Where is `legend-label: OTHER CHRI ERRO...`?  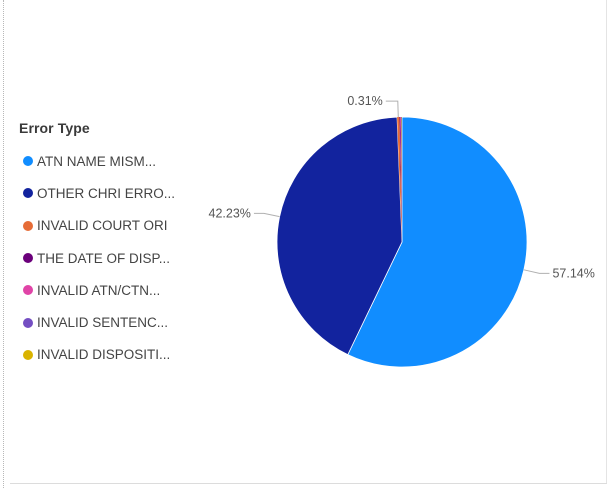
legend-label: OTHER CHRI ERRO... is located at coordinates (106, 193).